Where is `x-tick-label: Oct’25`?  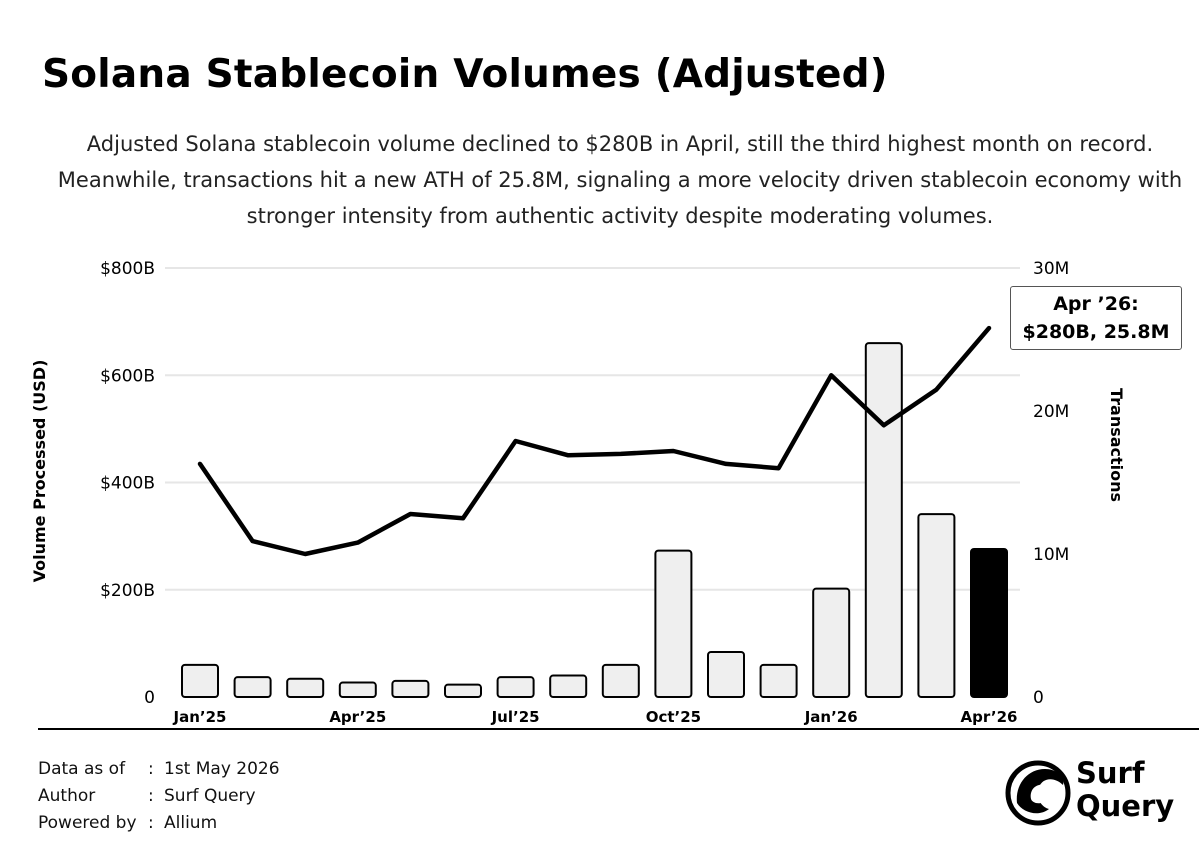 x-tick-label: Oct’25 is located at coordinates (673, 717).